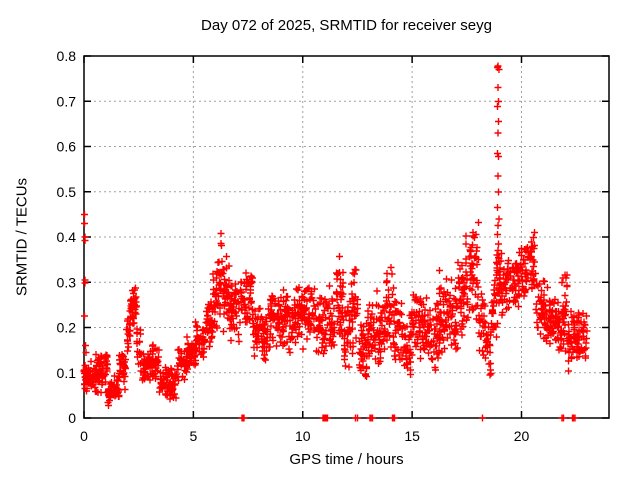 This screenshot has width=640, height=480. What do you see at coordinates (84, 436) in the screenshot?
I see `x-tick-label: 0` at bounding box center [84, 436].